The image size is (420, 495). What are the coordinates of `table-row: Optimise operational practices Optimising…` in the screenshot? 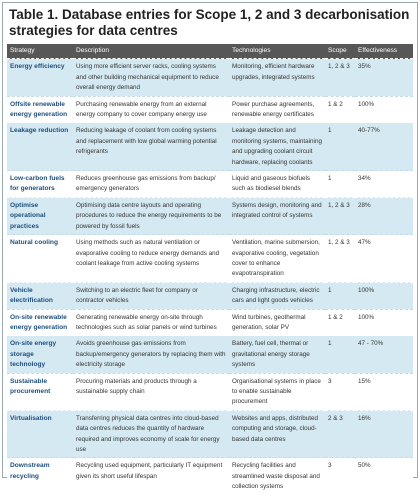 It's located at (210, 215).